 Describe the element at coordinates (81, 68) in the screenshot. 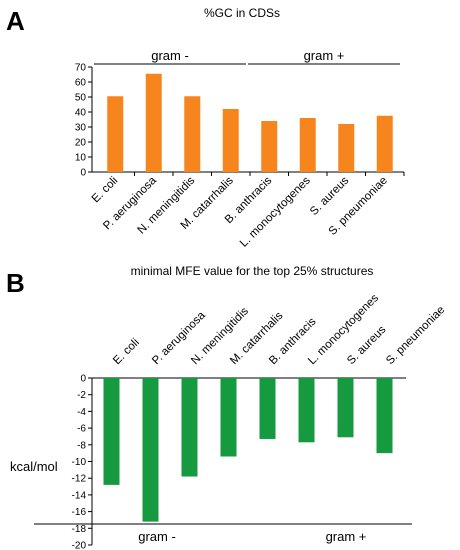

I see `panel-a-y-tick-label: 70` at that location.